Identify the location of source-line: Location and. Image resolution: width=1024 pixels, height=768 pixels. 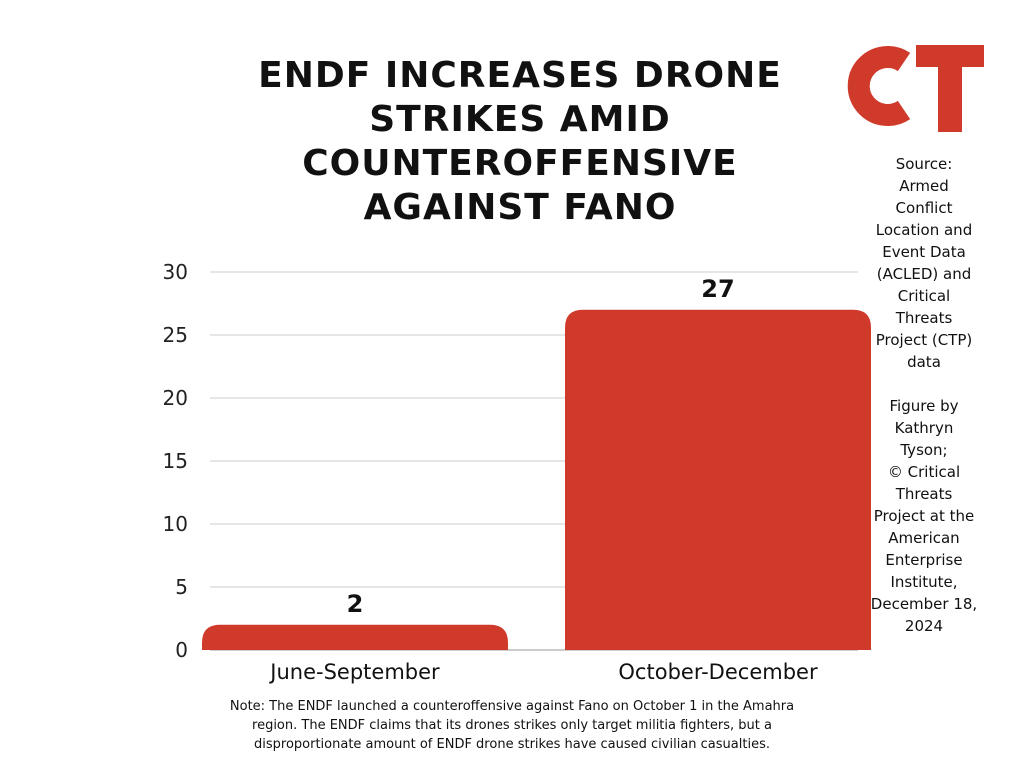
(924, 230).